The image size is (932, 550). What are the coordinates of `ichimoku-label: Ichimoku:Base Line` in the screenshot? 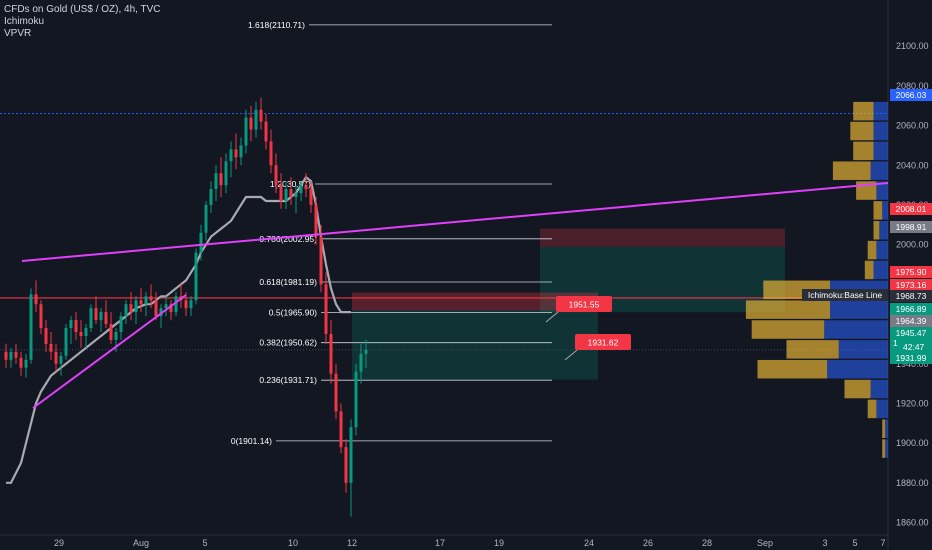 It's located at (845, 295).